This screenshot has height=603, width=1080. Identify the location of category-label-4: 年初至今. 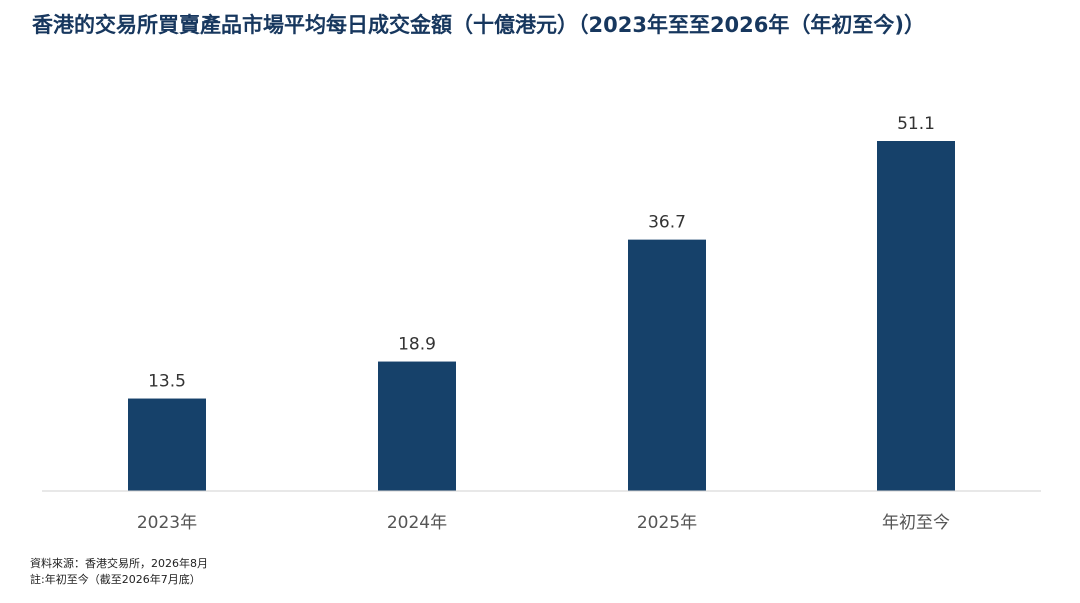
(916, 523).